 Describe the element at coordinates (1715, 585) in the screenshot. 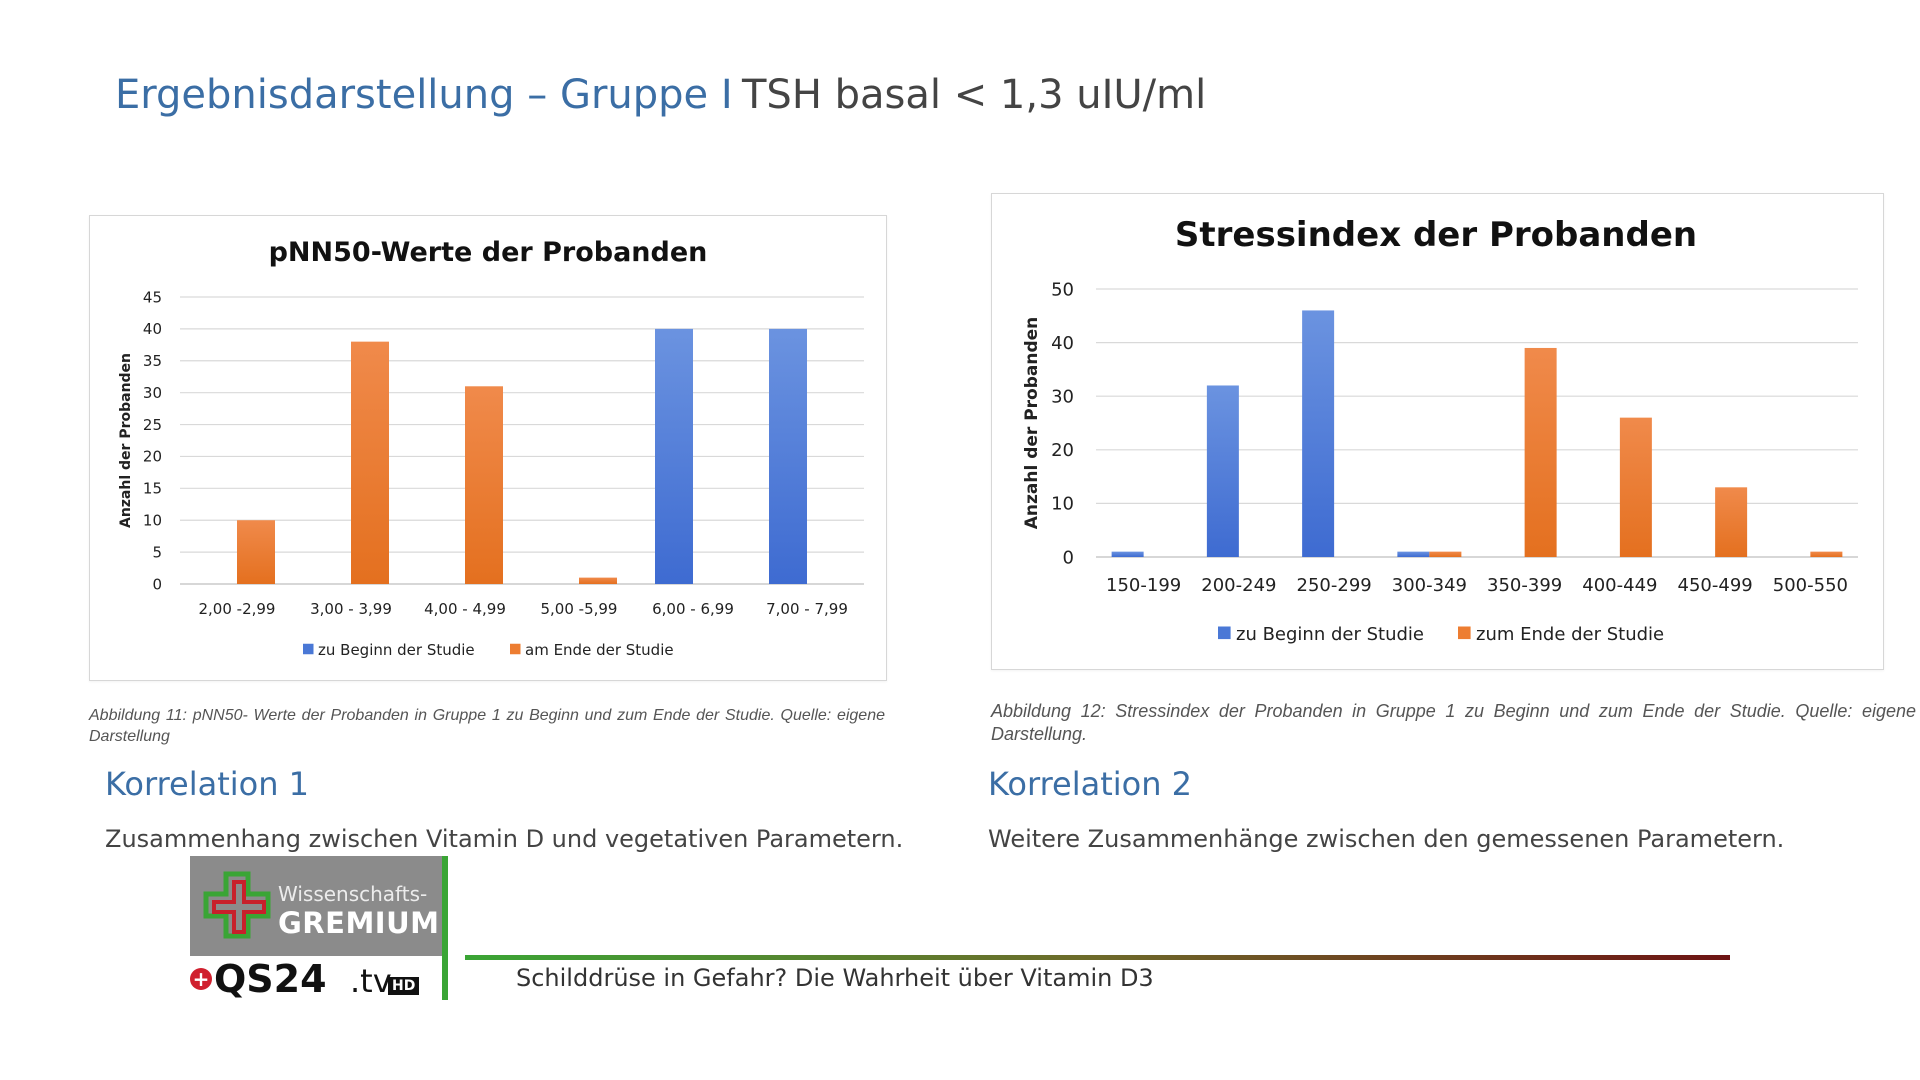

I see `x-tick-label: 450-499` at that location.